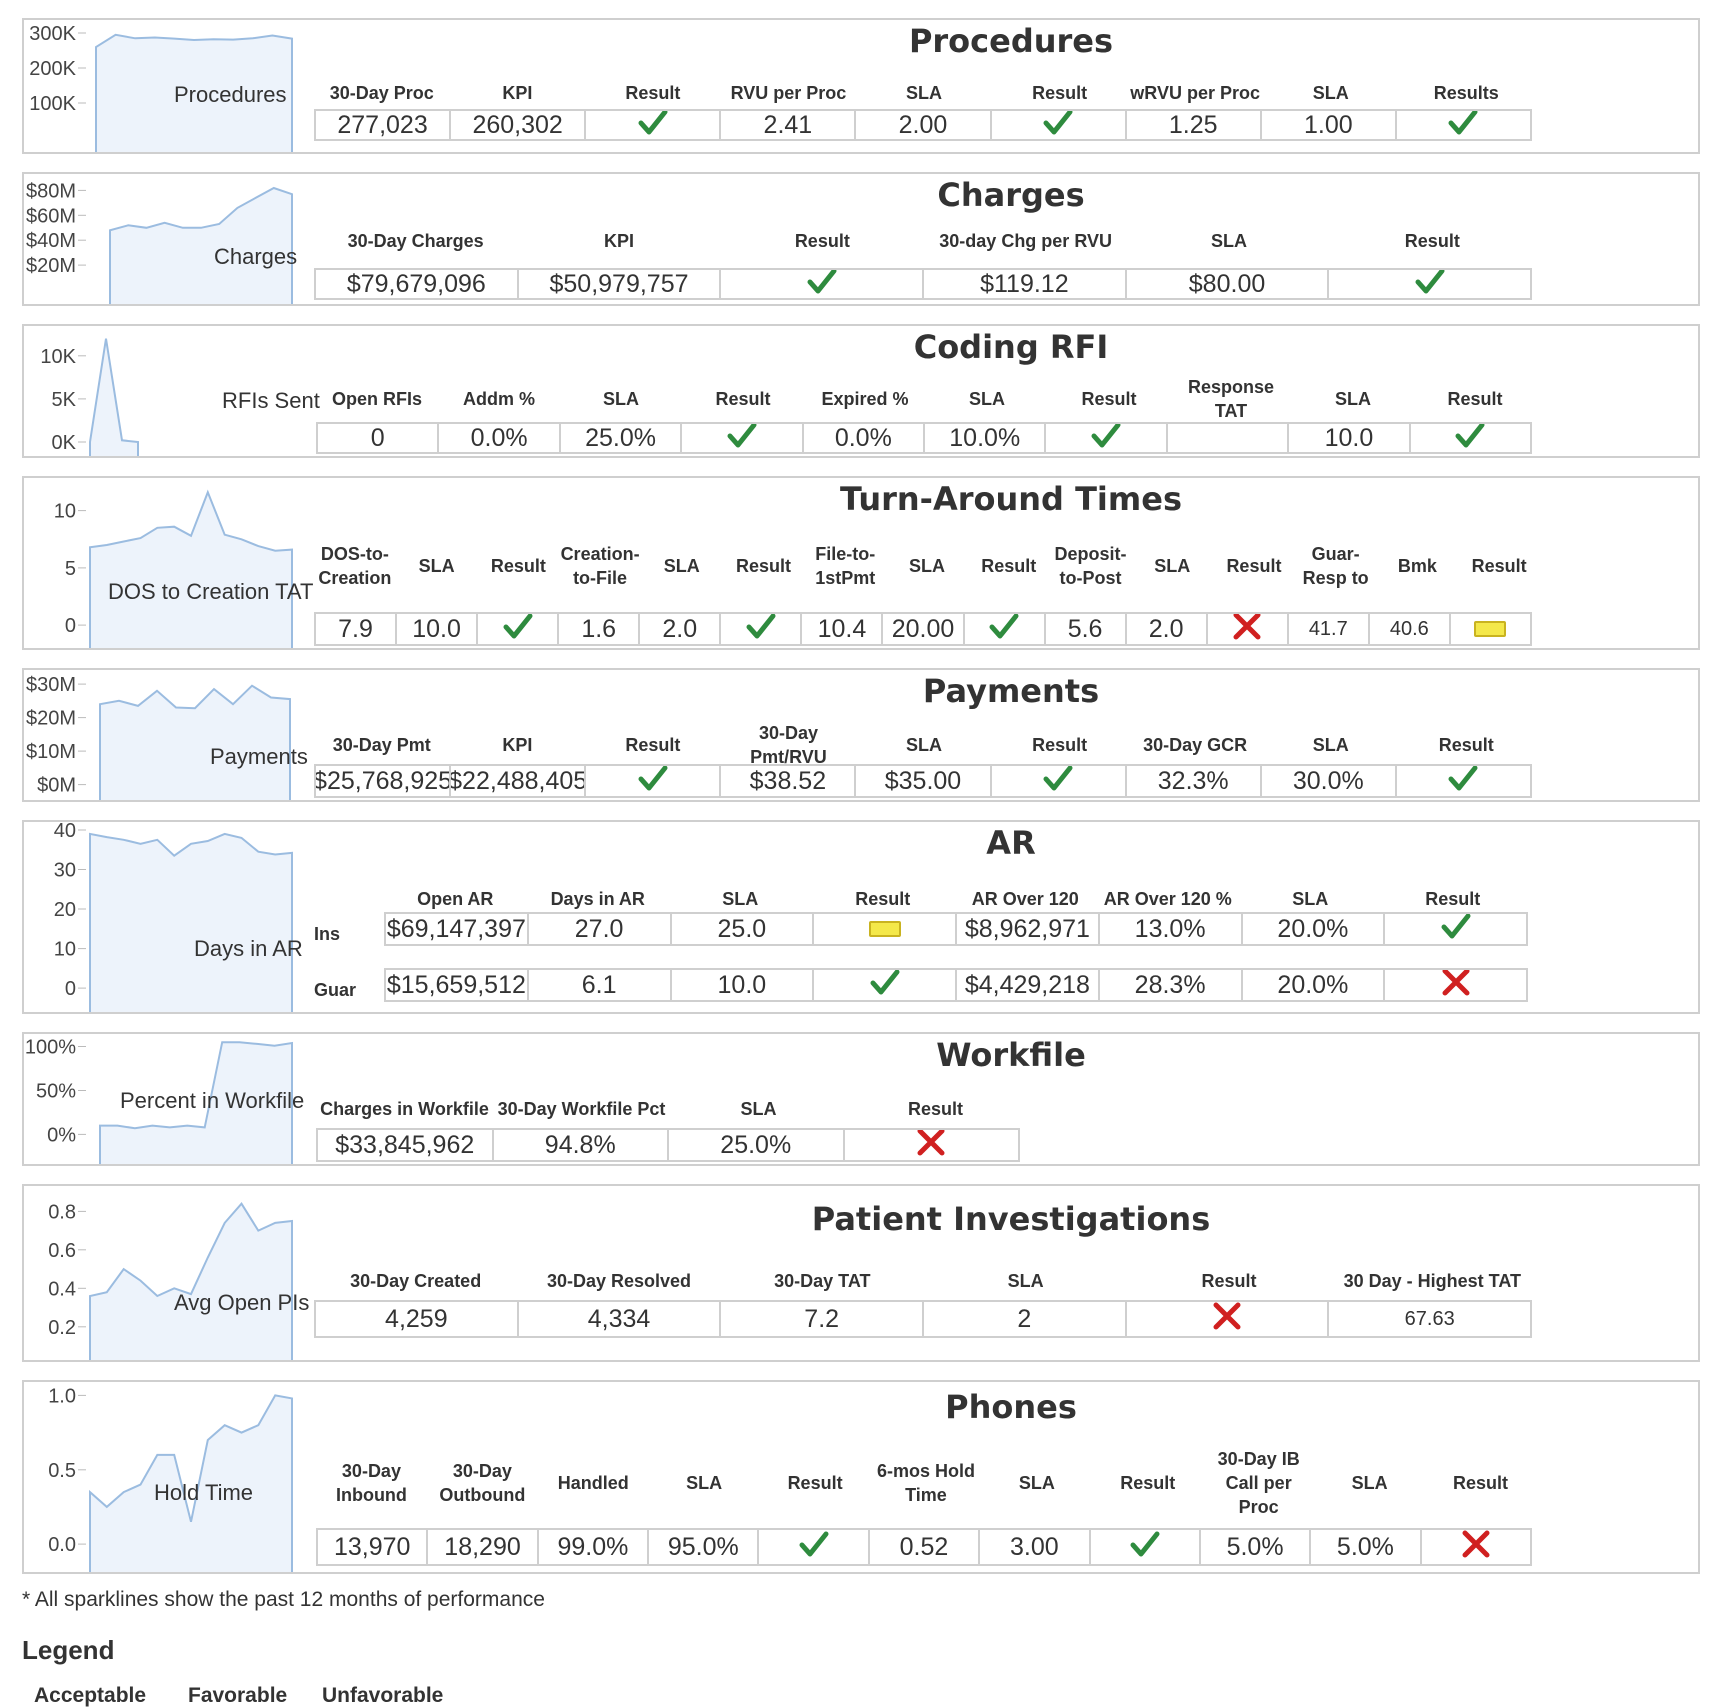  I want to click on pi-sparkline-label: Avg Open PIs, so click(242, 1302).